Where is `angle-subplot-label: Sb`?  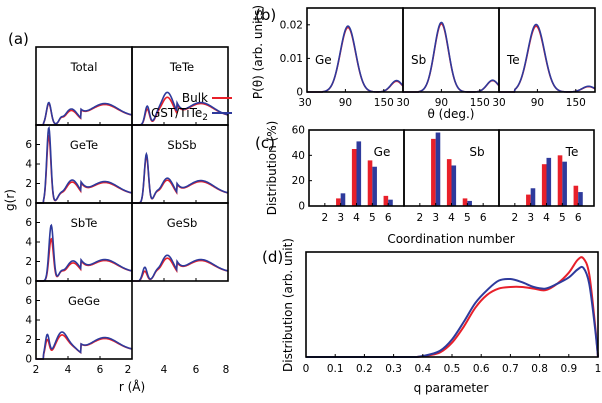
angle-subplot-label: Sb is located at coordinates (418, 60).